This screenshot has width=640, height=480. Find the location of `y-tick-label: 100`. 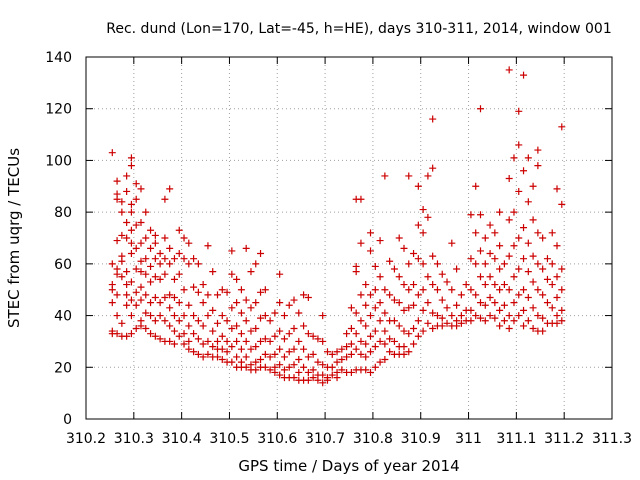

y-tick-label: 100 is located at coordinates (58, 161).